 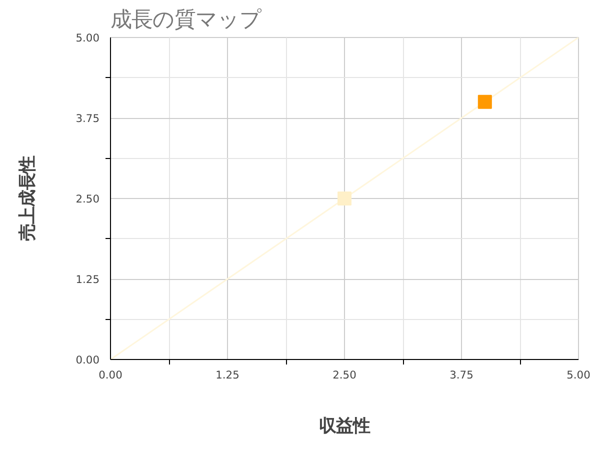 I want to click on x-tick-label: 5.00, so click(x=578, y=375).